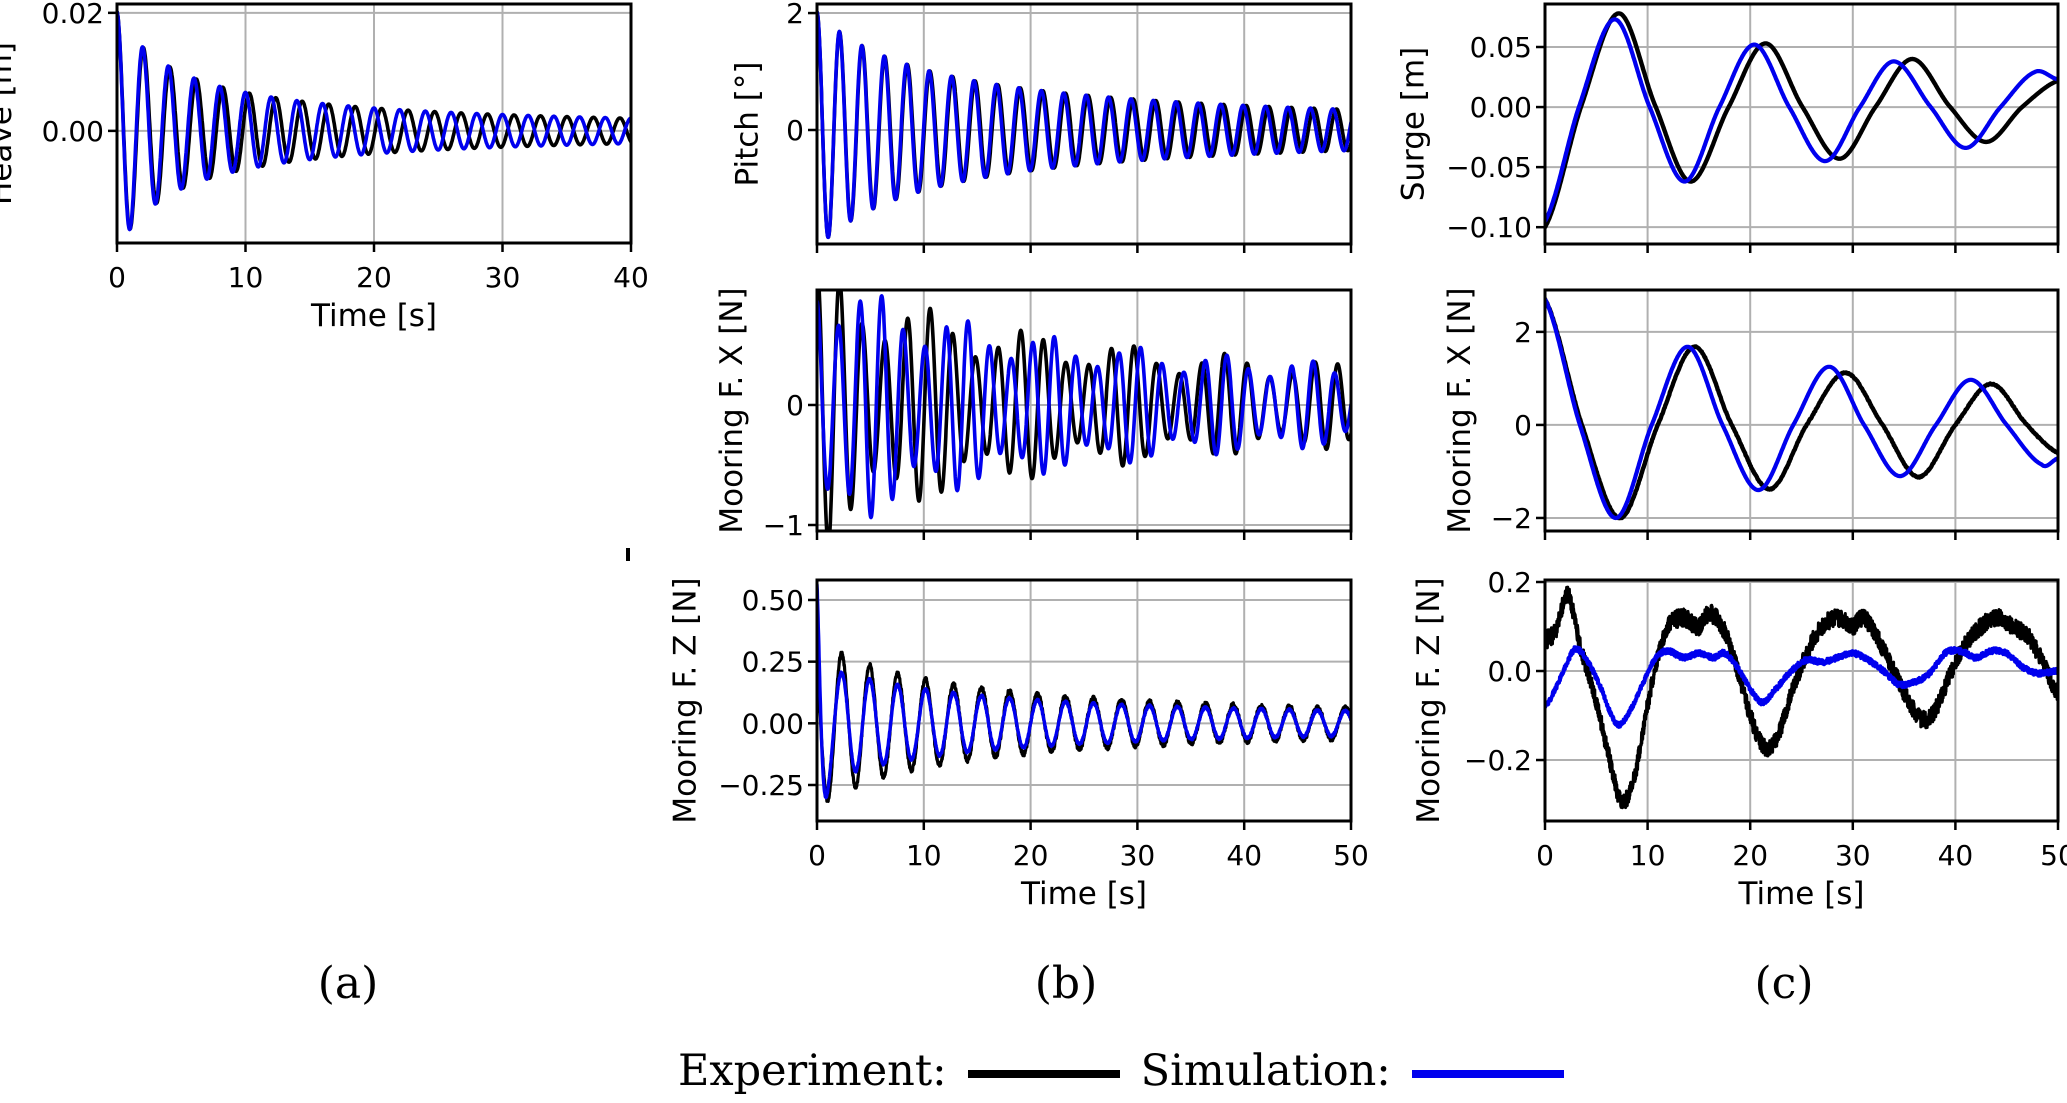  Describe the element at coordinates (1784, 983) in the screenshot. I see `panel-label-c: (c)` at that location.